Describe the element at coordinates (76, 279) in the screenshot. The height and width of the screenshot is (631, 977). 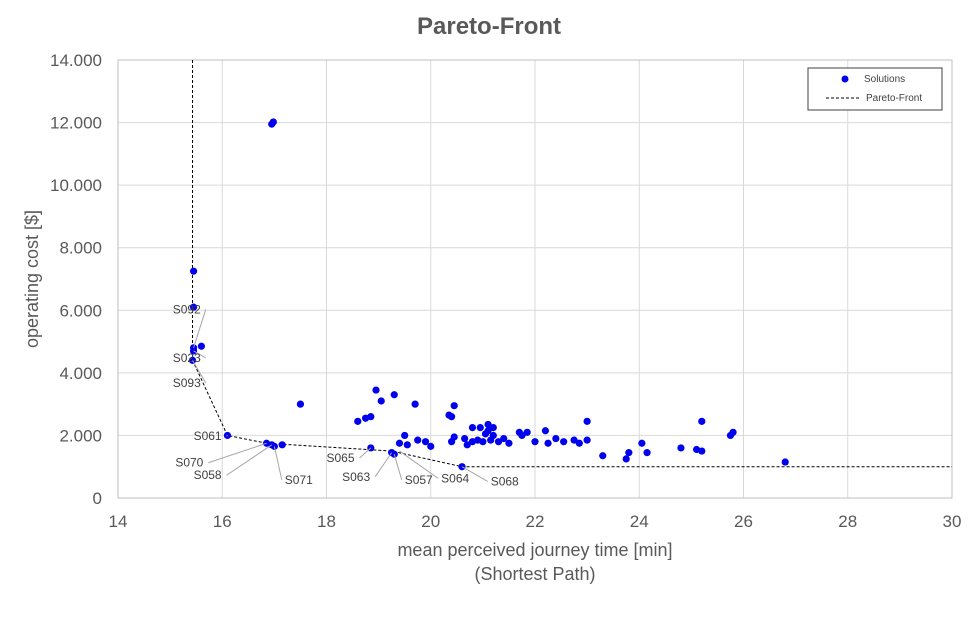
I see `y-axis: 0 2.000 4.000 6.000 8.000 10.000 12.000 14.000` at that location.